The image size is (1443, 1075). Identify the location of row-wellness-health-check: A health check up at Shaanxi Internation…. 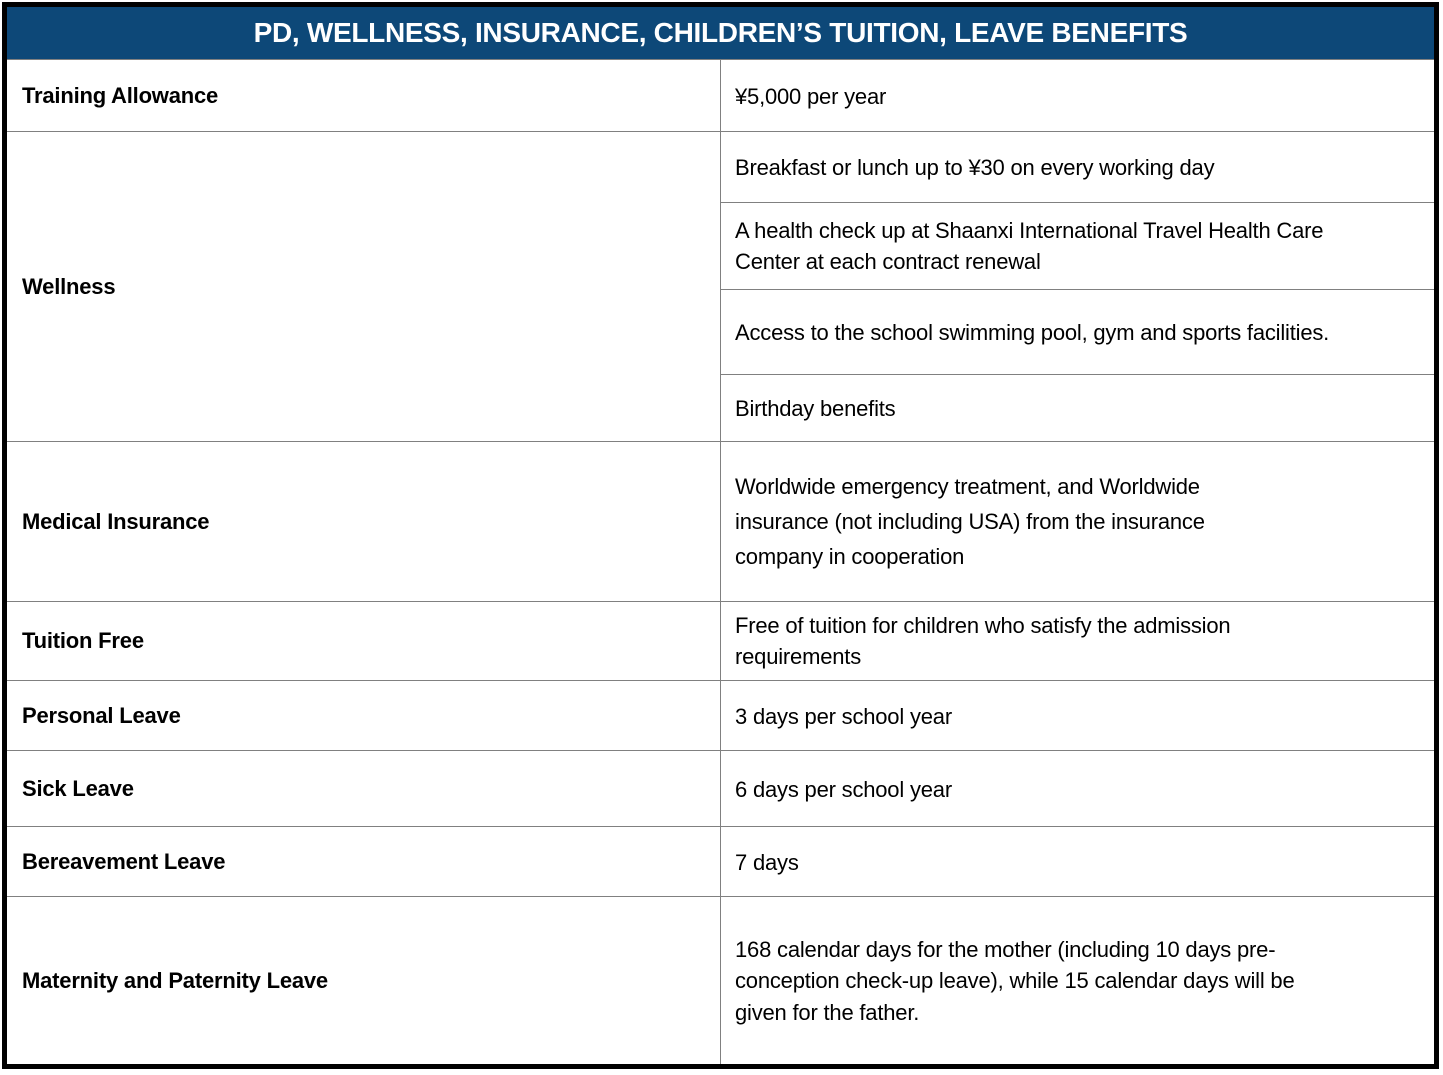
(721, 246).